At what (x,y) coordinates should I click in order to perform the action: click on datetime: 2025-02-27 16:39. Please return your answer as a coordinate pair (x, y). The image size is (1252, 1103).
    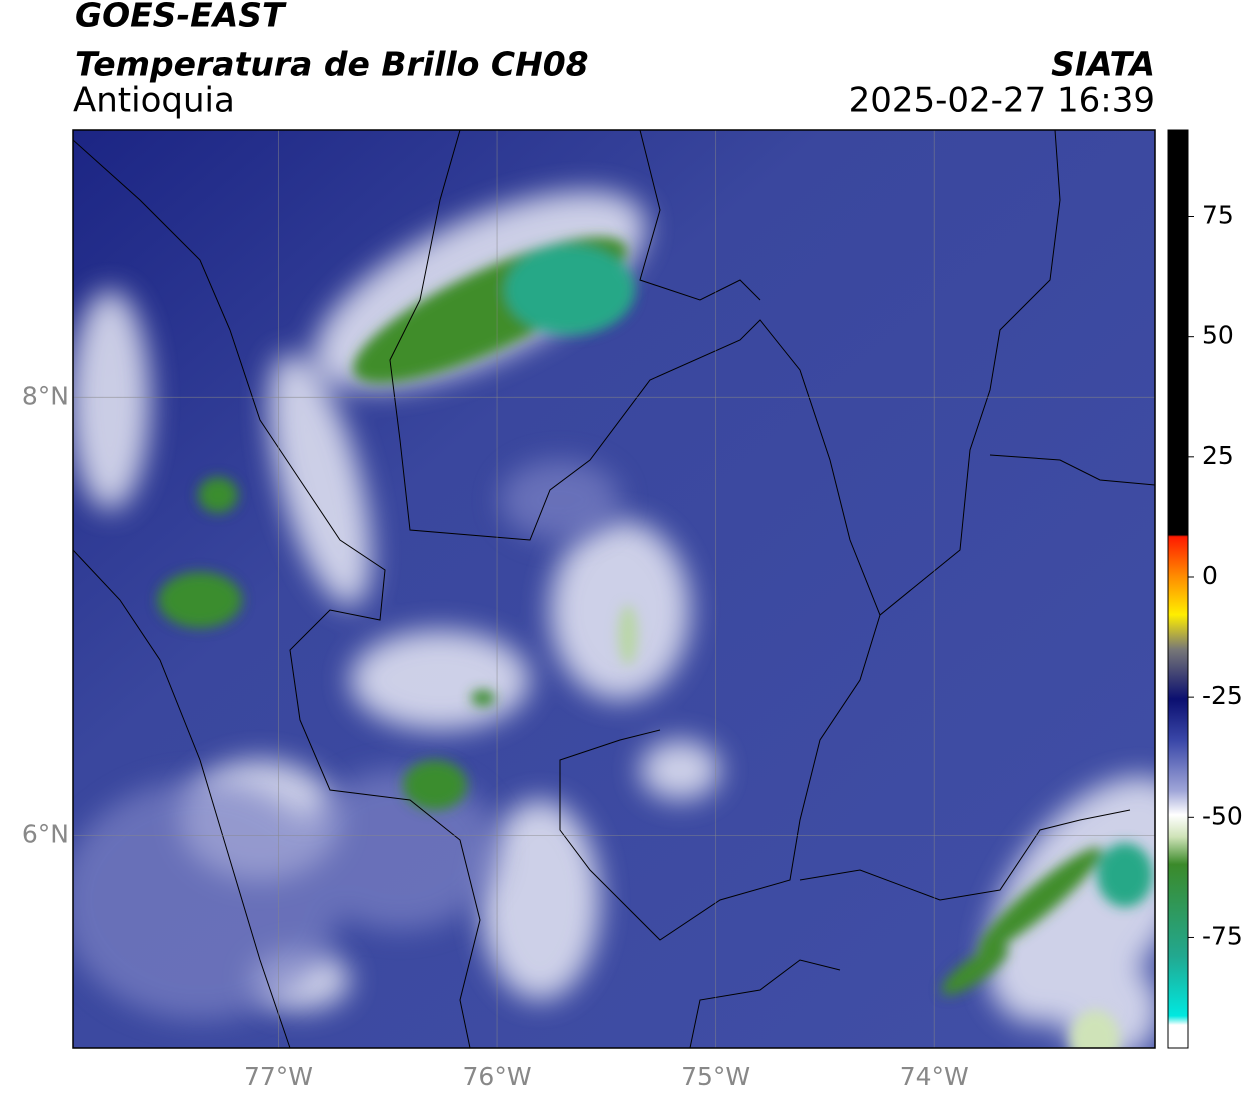
    Looking at the image, I should click on (1002, 101).